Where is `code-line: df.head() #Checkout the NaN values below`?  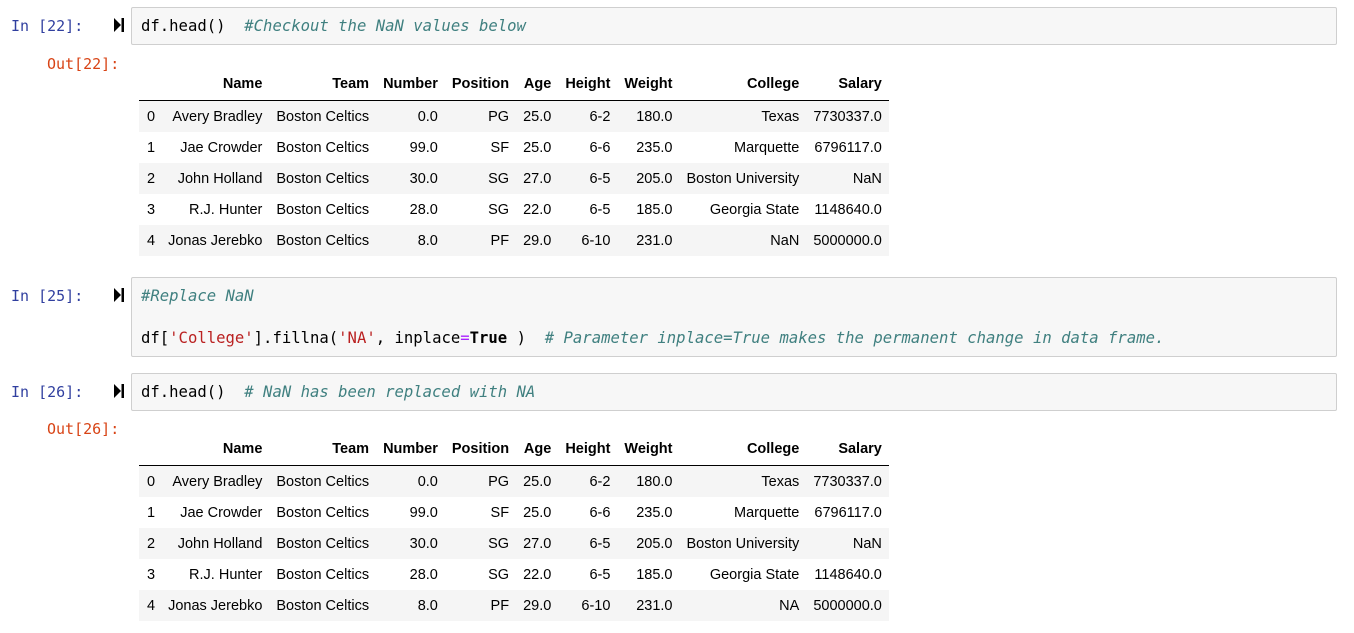
code-line: df.head() #Checkout the NaN values below is located at coordinates (333, 26).